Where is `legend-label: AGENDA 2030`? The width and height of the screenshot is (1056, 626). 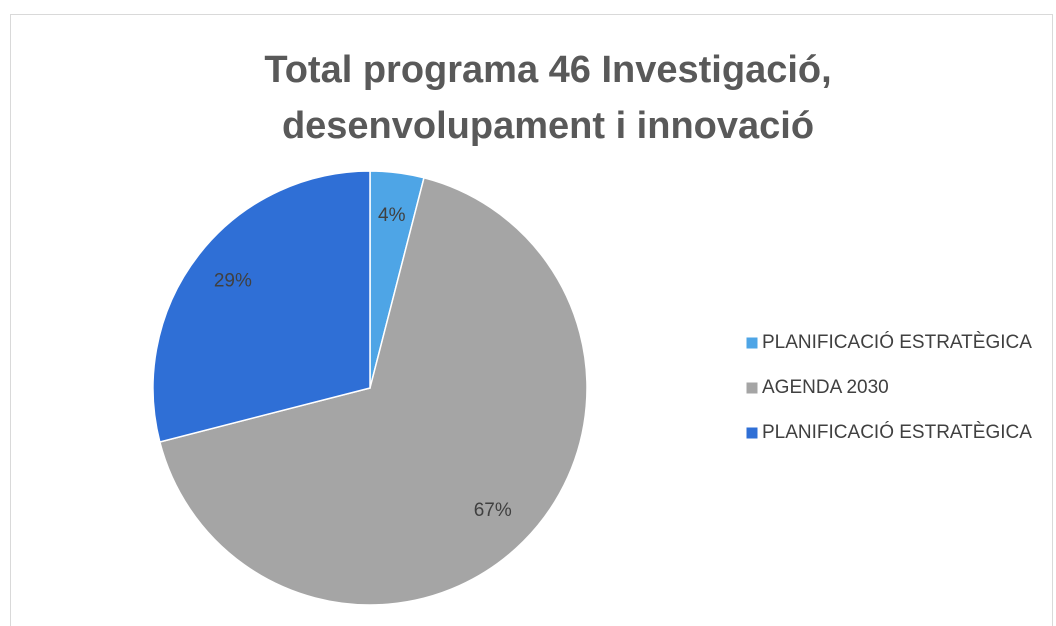
legend-label: AGENDA 2030 is located at coordinates (825, 387).